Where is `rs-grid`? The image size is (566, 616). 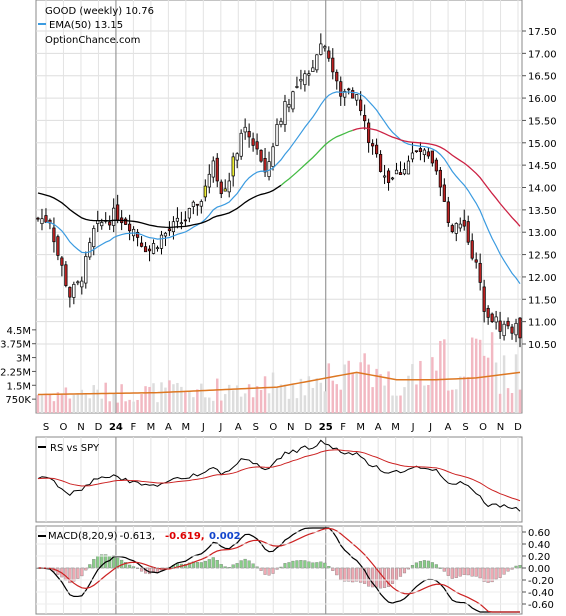 rs-grid is located at coordinates (282, 479).